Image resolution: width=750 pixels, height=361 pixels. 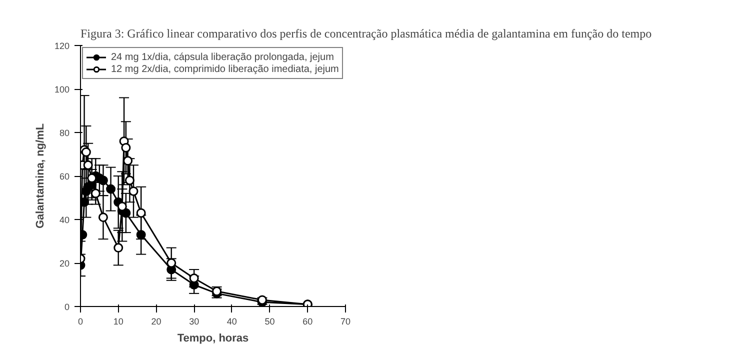 What do you see at coordinates (231, 321) in the screenshot?
I see `x-tick-label: 40` at bounding box center [231, 321].